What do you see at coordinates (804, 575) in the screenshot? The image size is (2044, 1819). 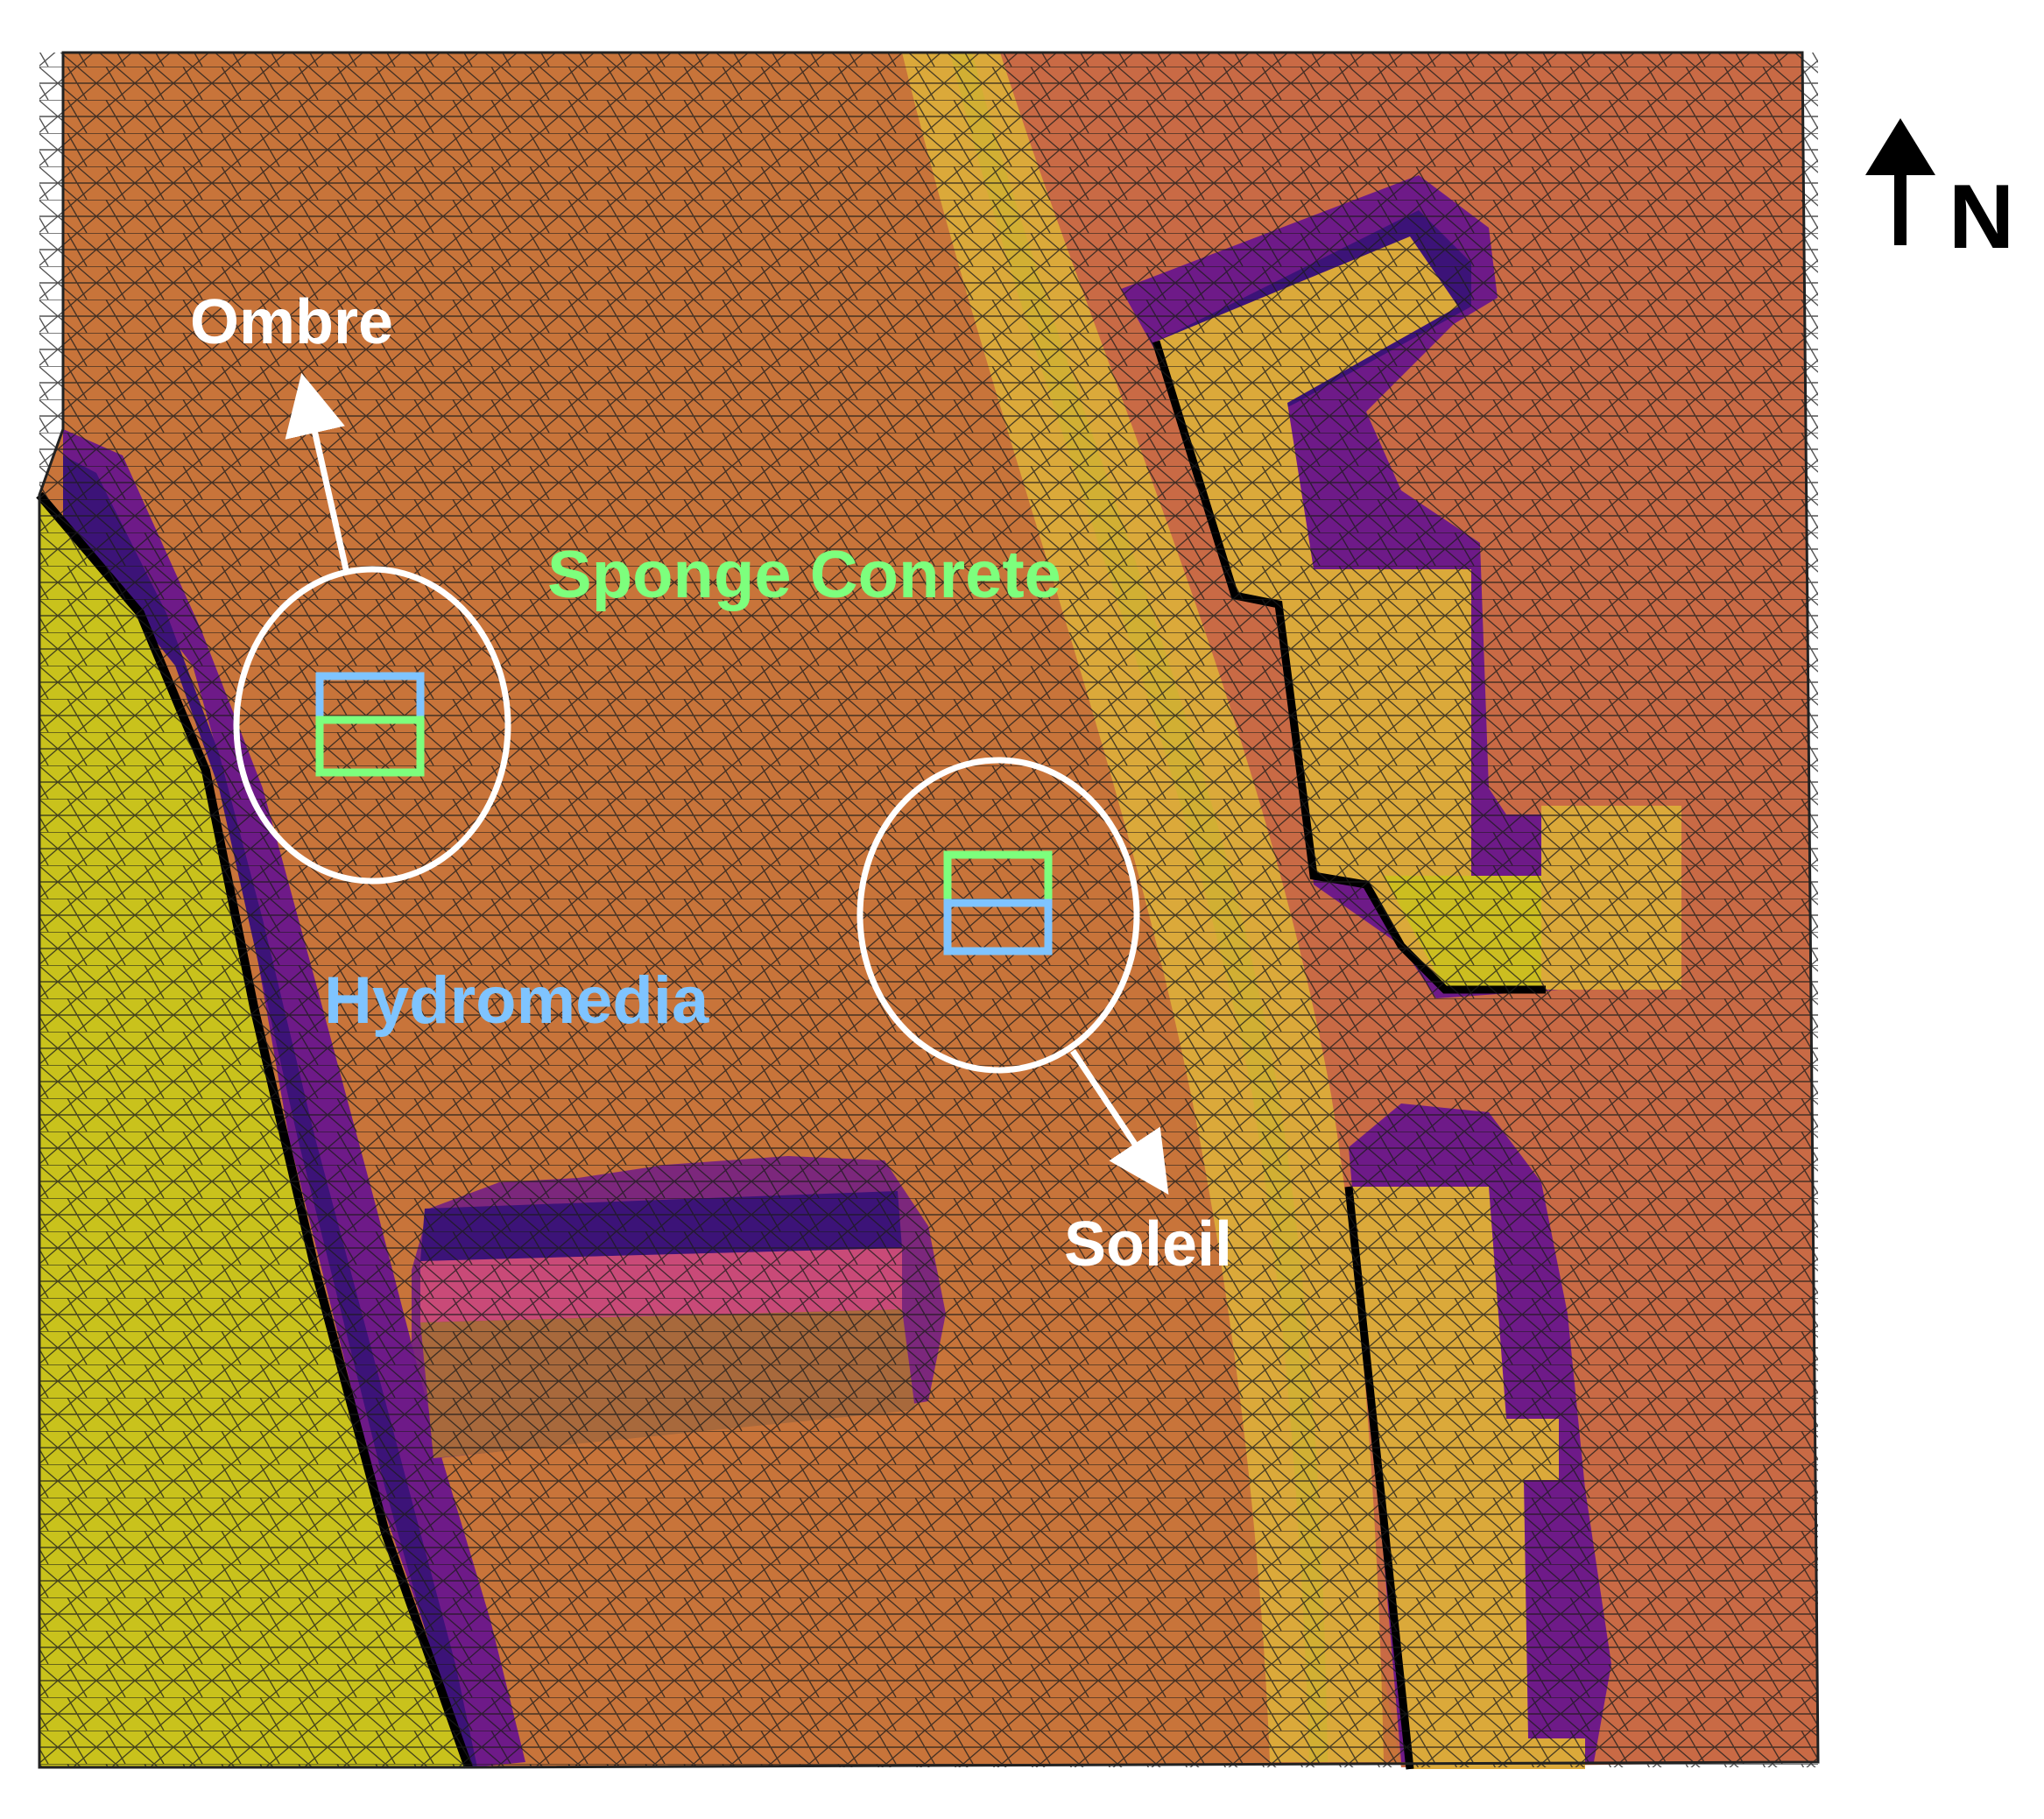 I see `sponge-concrete-label: Sponge Conrete` at bounding box center [804, 575].